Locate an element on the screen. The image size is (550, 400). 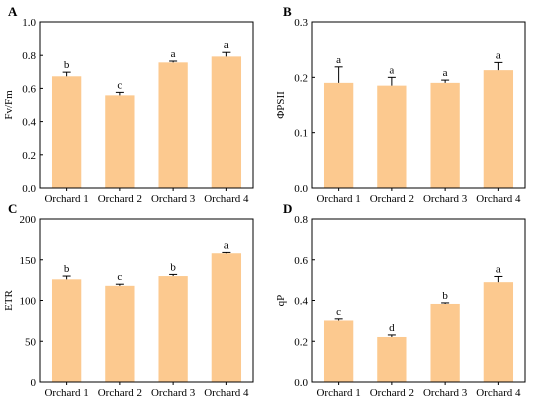
y-tick-label: 1.0 is located at coordinates (29, 23).